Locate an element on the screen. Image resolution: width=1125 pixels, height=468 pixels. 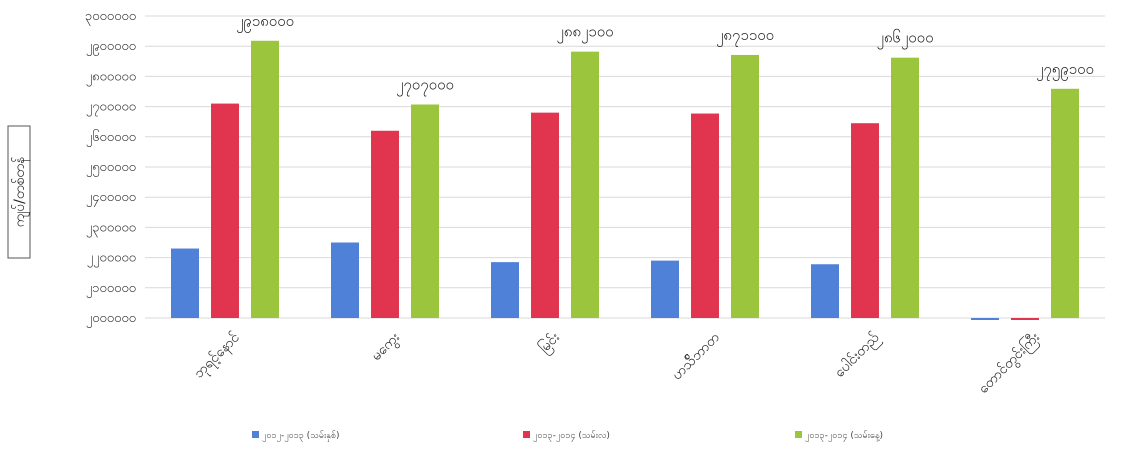
legend-label: ၂၀၁၃-၂၀၁၄ (သမ်းလ) is located at coordinates (571, 436).